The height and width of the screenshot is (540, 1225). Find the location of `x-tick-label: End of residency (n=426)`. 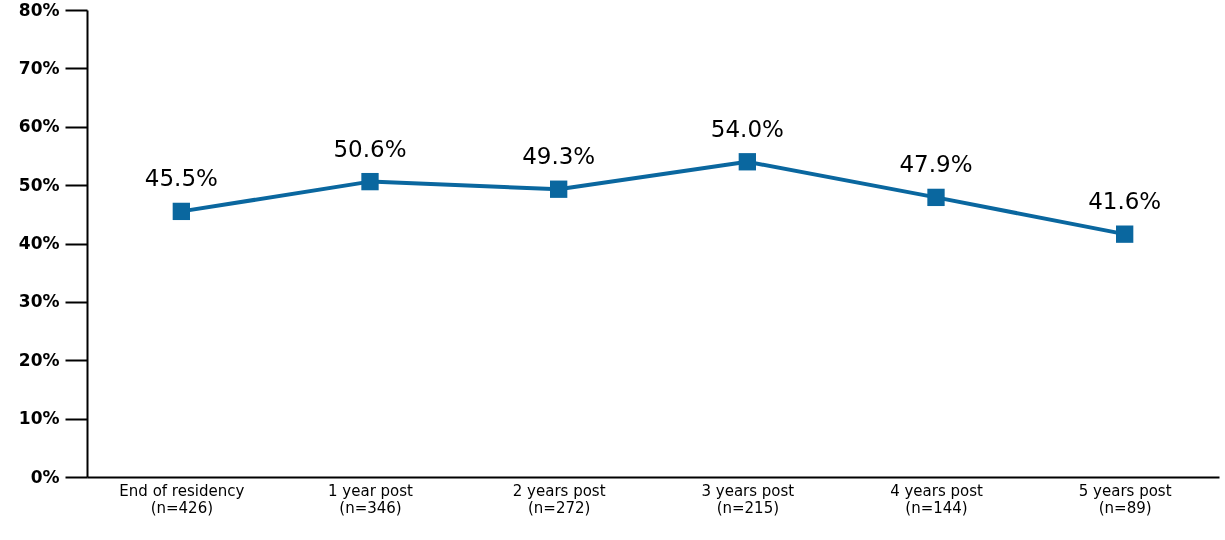

x-tick-label: End of residency (n=426) is located at coordinates (182, 499).